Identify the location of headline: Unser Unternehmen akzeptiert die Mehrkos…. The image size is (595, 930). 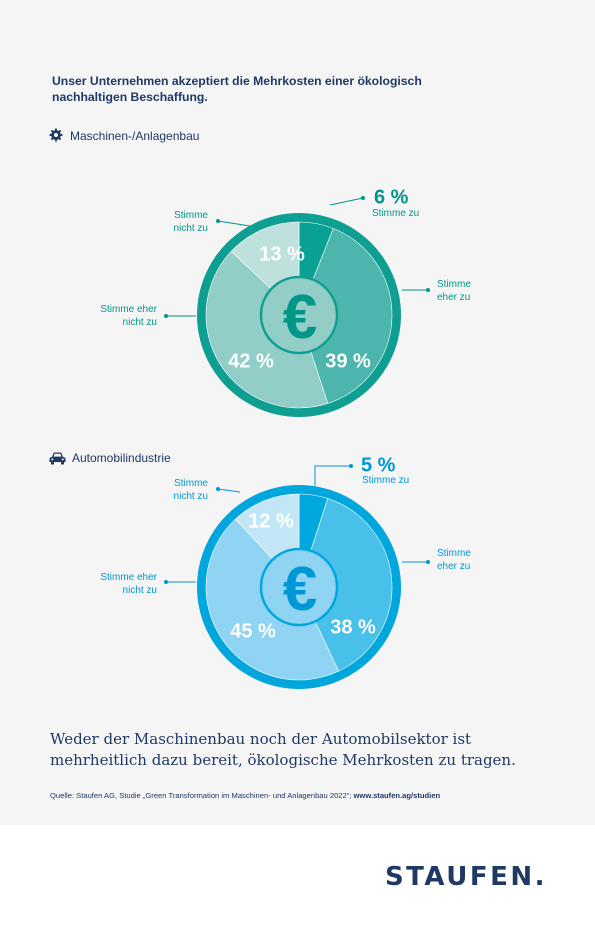
(237, 89).